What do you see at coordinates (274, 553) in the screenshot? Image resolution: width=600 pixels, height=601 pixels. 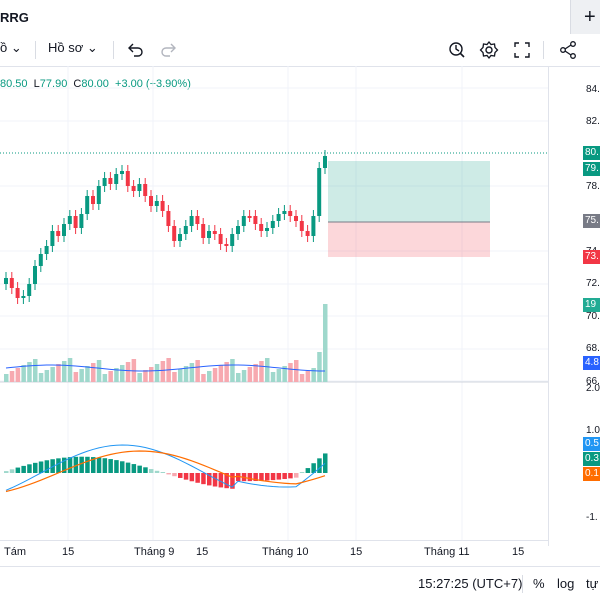 I see `time-axis` at bounding box center [274, 553].